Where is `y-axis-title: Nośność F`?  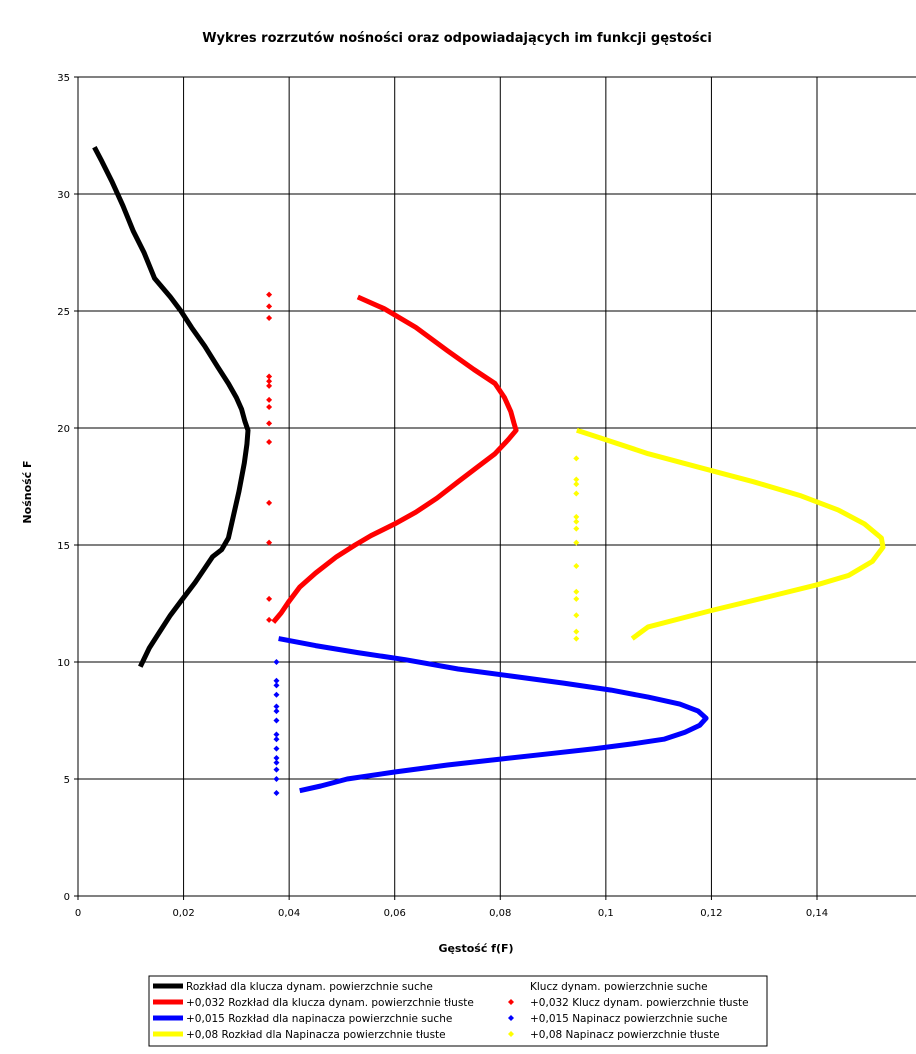 y-axis-title: Nośność F is located at coordinates (27, 491).